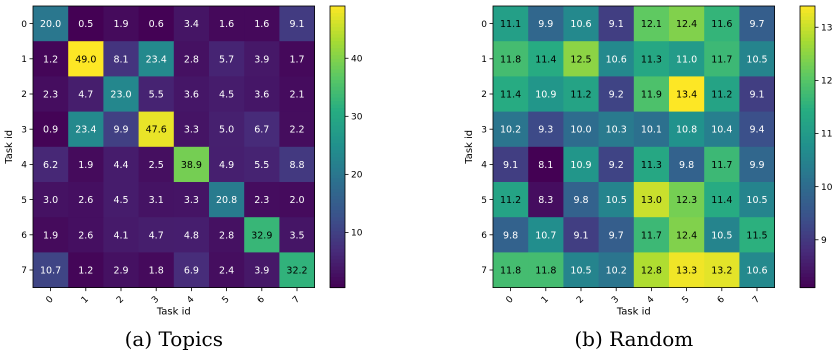 This screenshot has width=834, height=352. I want to click on cell-value-label: 11.6, so click(721, 24).